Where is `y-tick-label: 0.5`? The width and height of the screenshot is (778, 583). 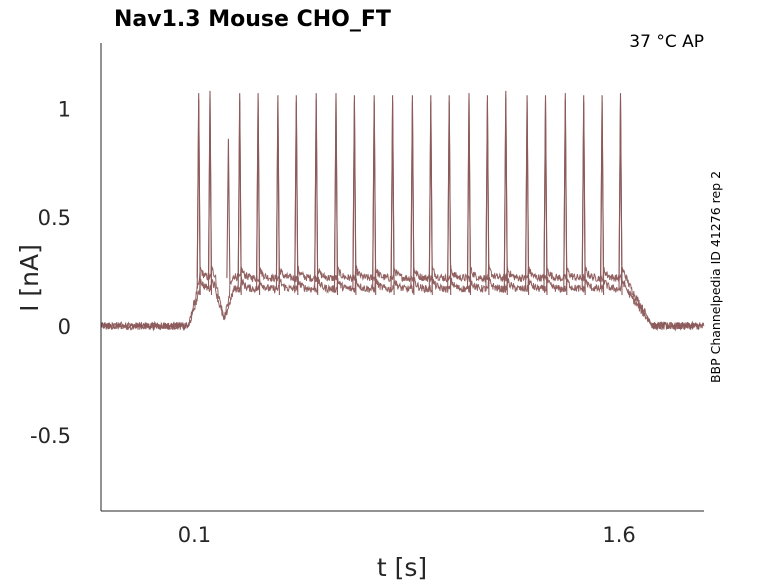
y-tick-label: 0.5 is located at coordinates (54, 218).